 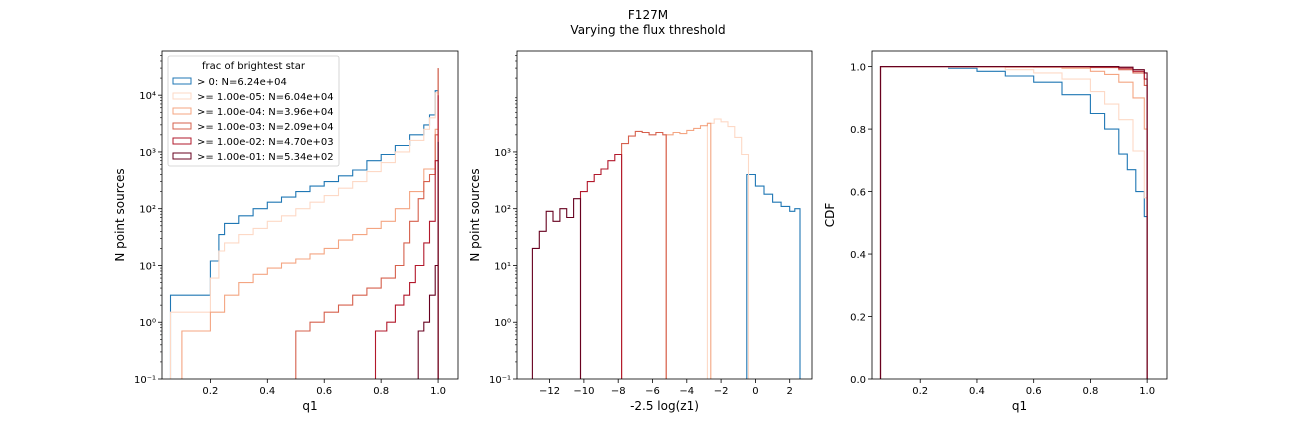 I want to click on y-tick-label: 0.2, so click(x=858, y=318).